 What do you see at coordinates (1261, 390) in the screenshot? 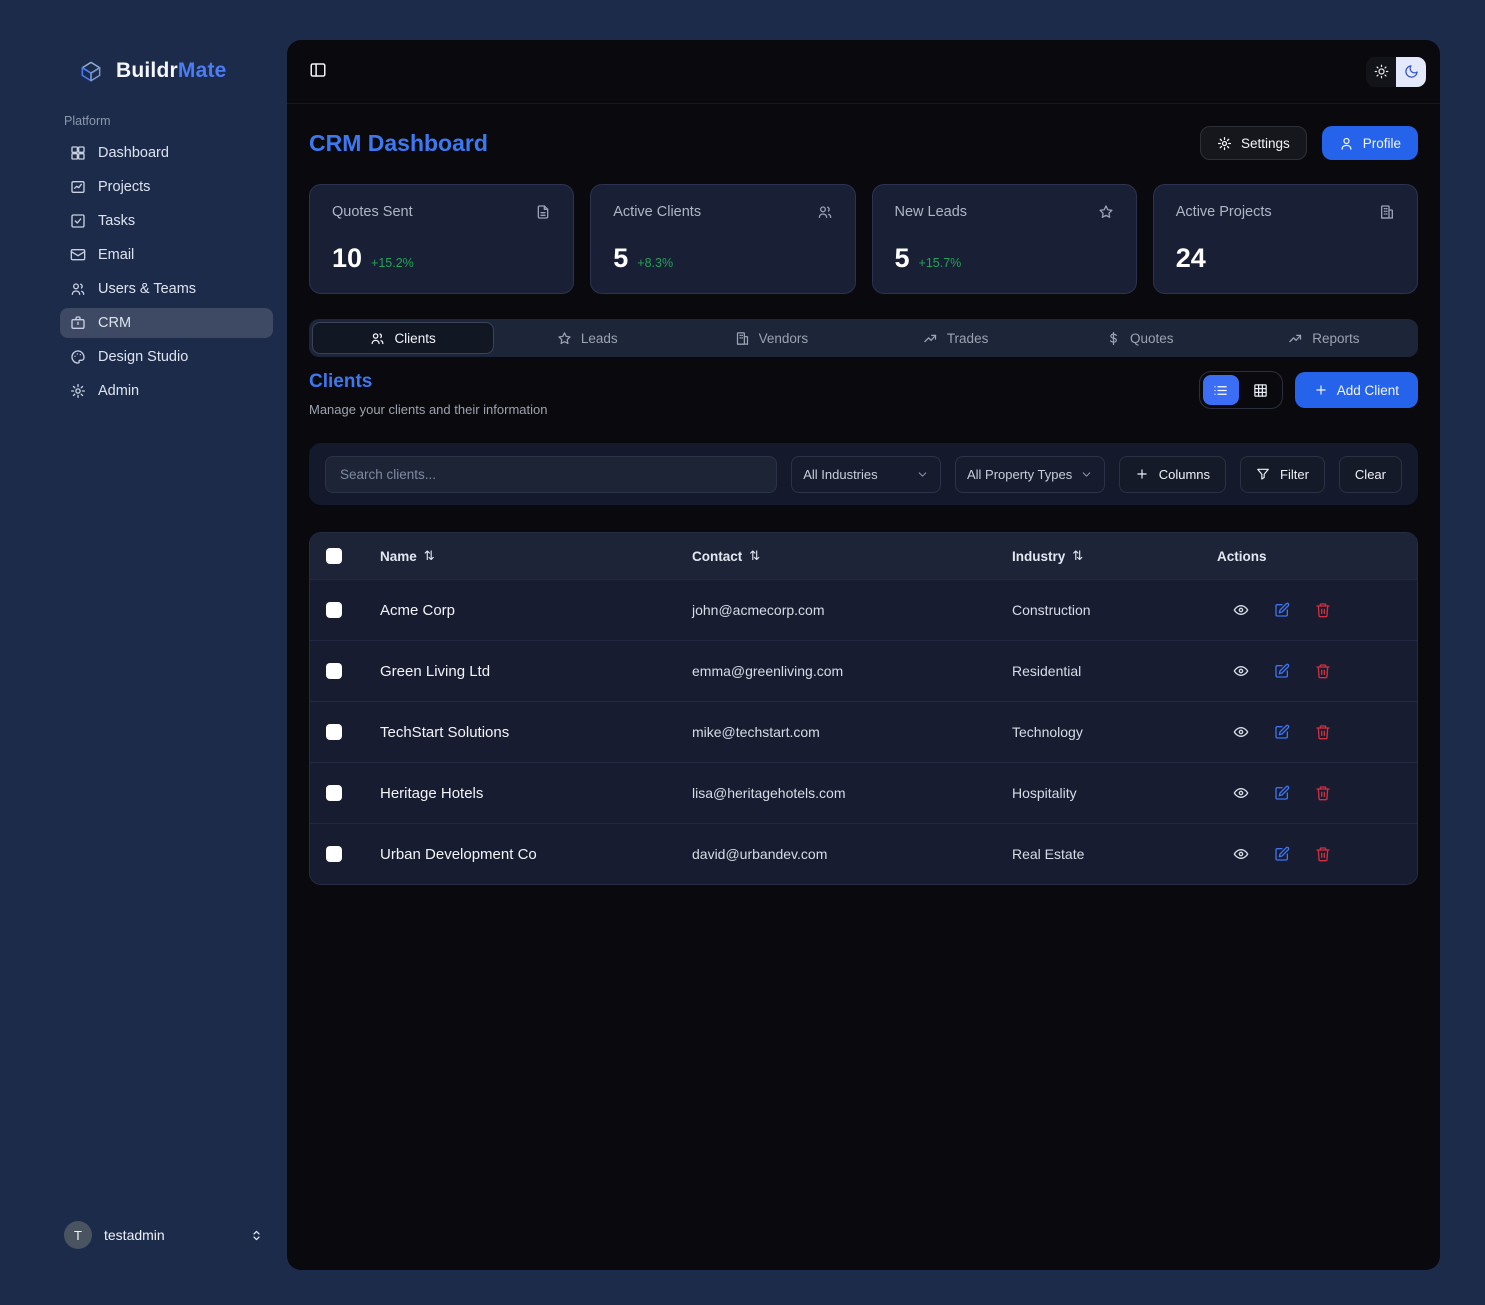
I see `grid-view-button` at bounding box center [1261, 390].